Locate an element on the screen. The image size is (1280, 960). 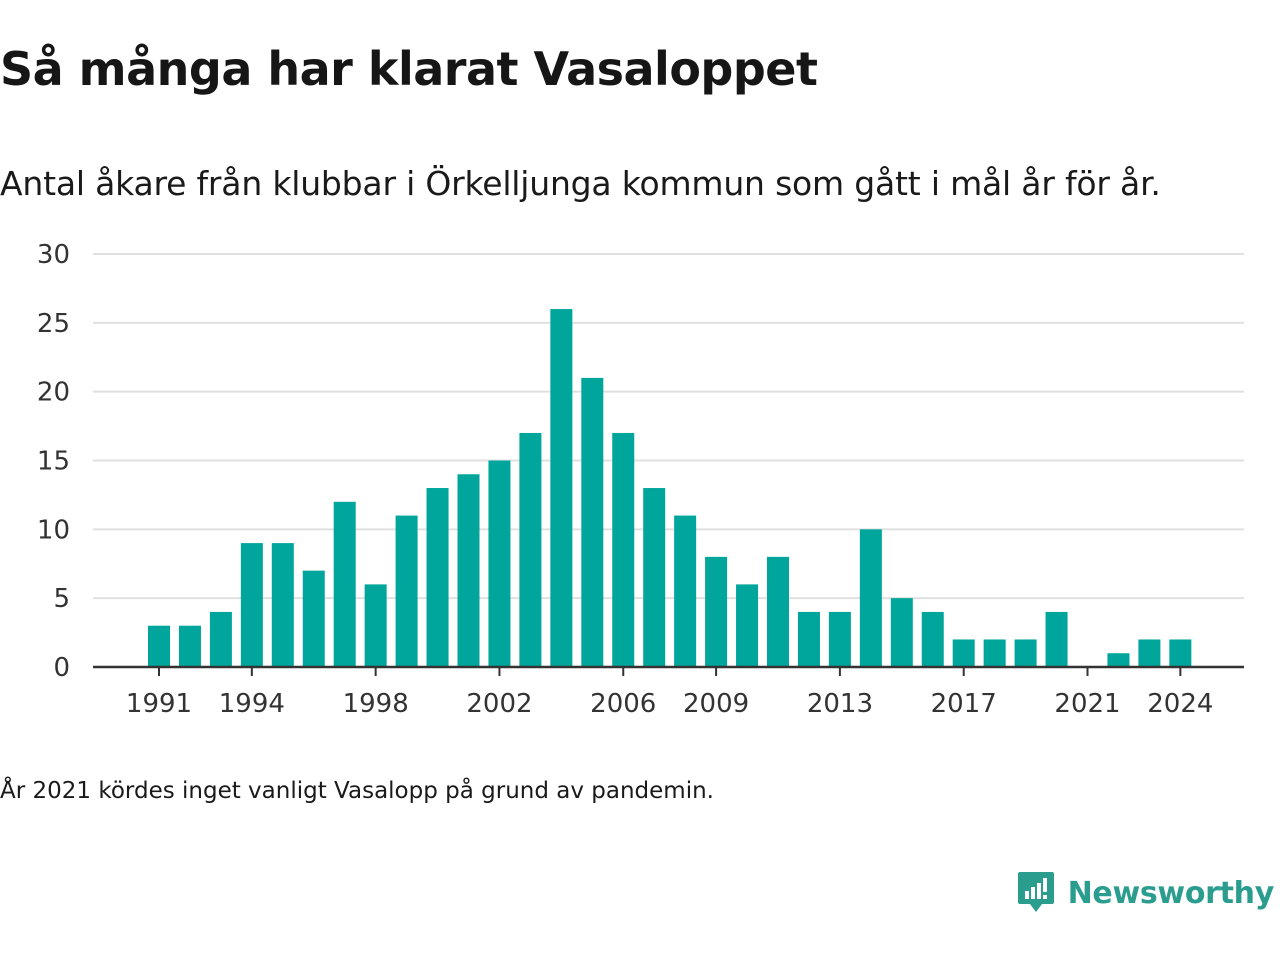
brand-logo: Newsworthy is located at coordinates (1145, 893).